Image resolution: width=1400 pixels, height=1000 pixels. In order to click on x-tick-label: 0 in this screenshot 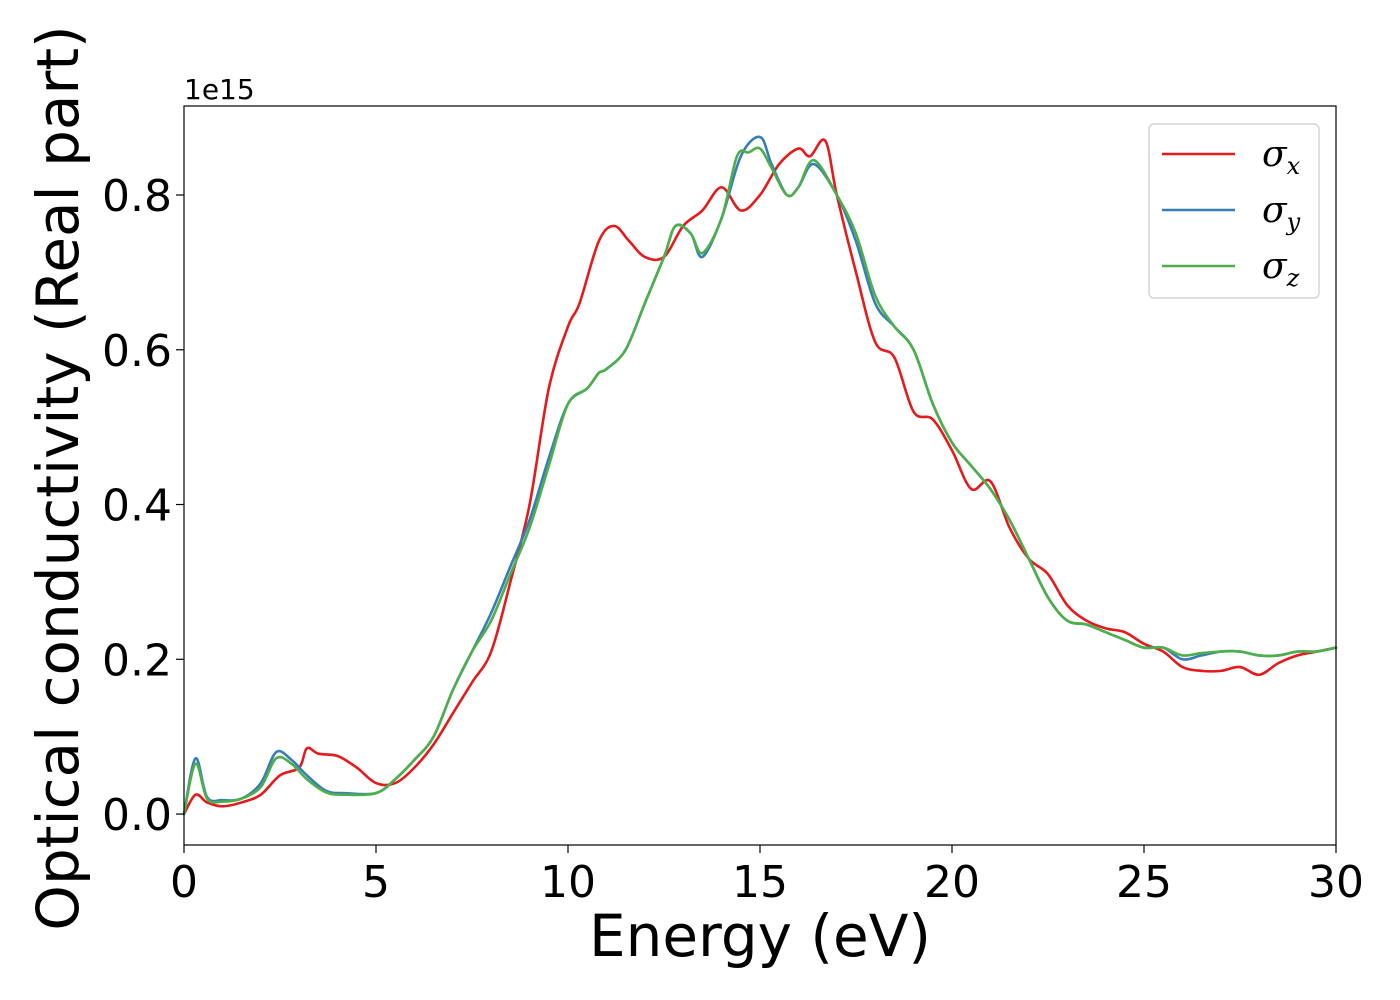, I will do `click(184, 882)`.